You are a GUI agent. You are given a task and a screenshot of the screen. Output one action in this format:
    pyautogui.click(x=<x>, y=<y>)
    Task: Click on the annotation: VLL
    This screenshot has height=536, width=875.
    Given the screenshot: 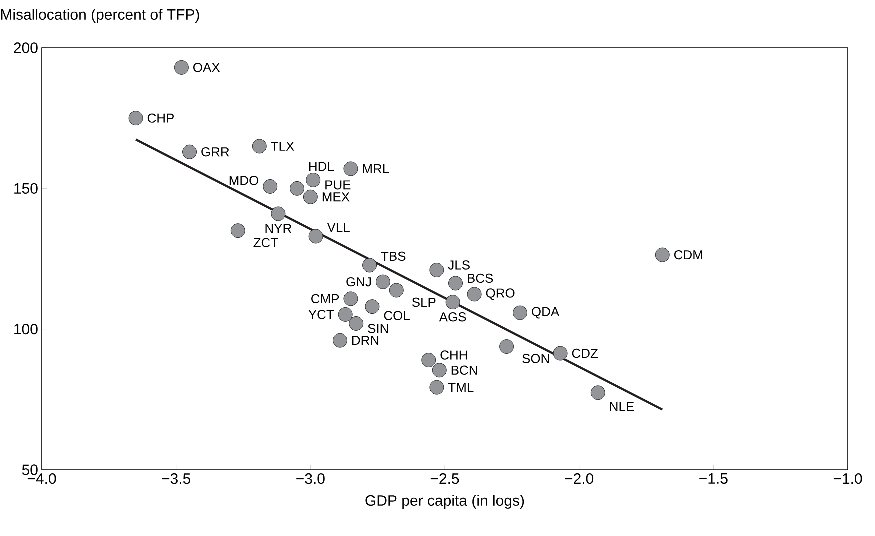 What is the action you would take?
    pyautogui.click(x=338, y=227)
    